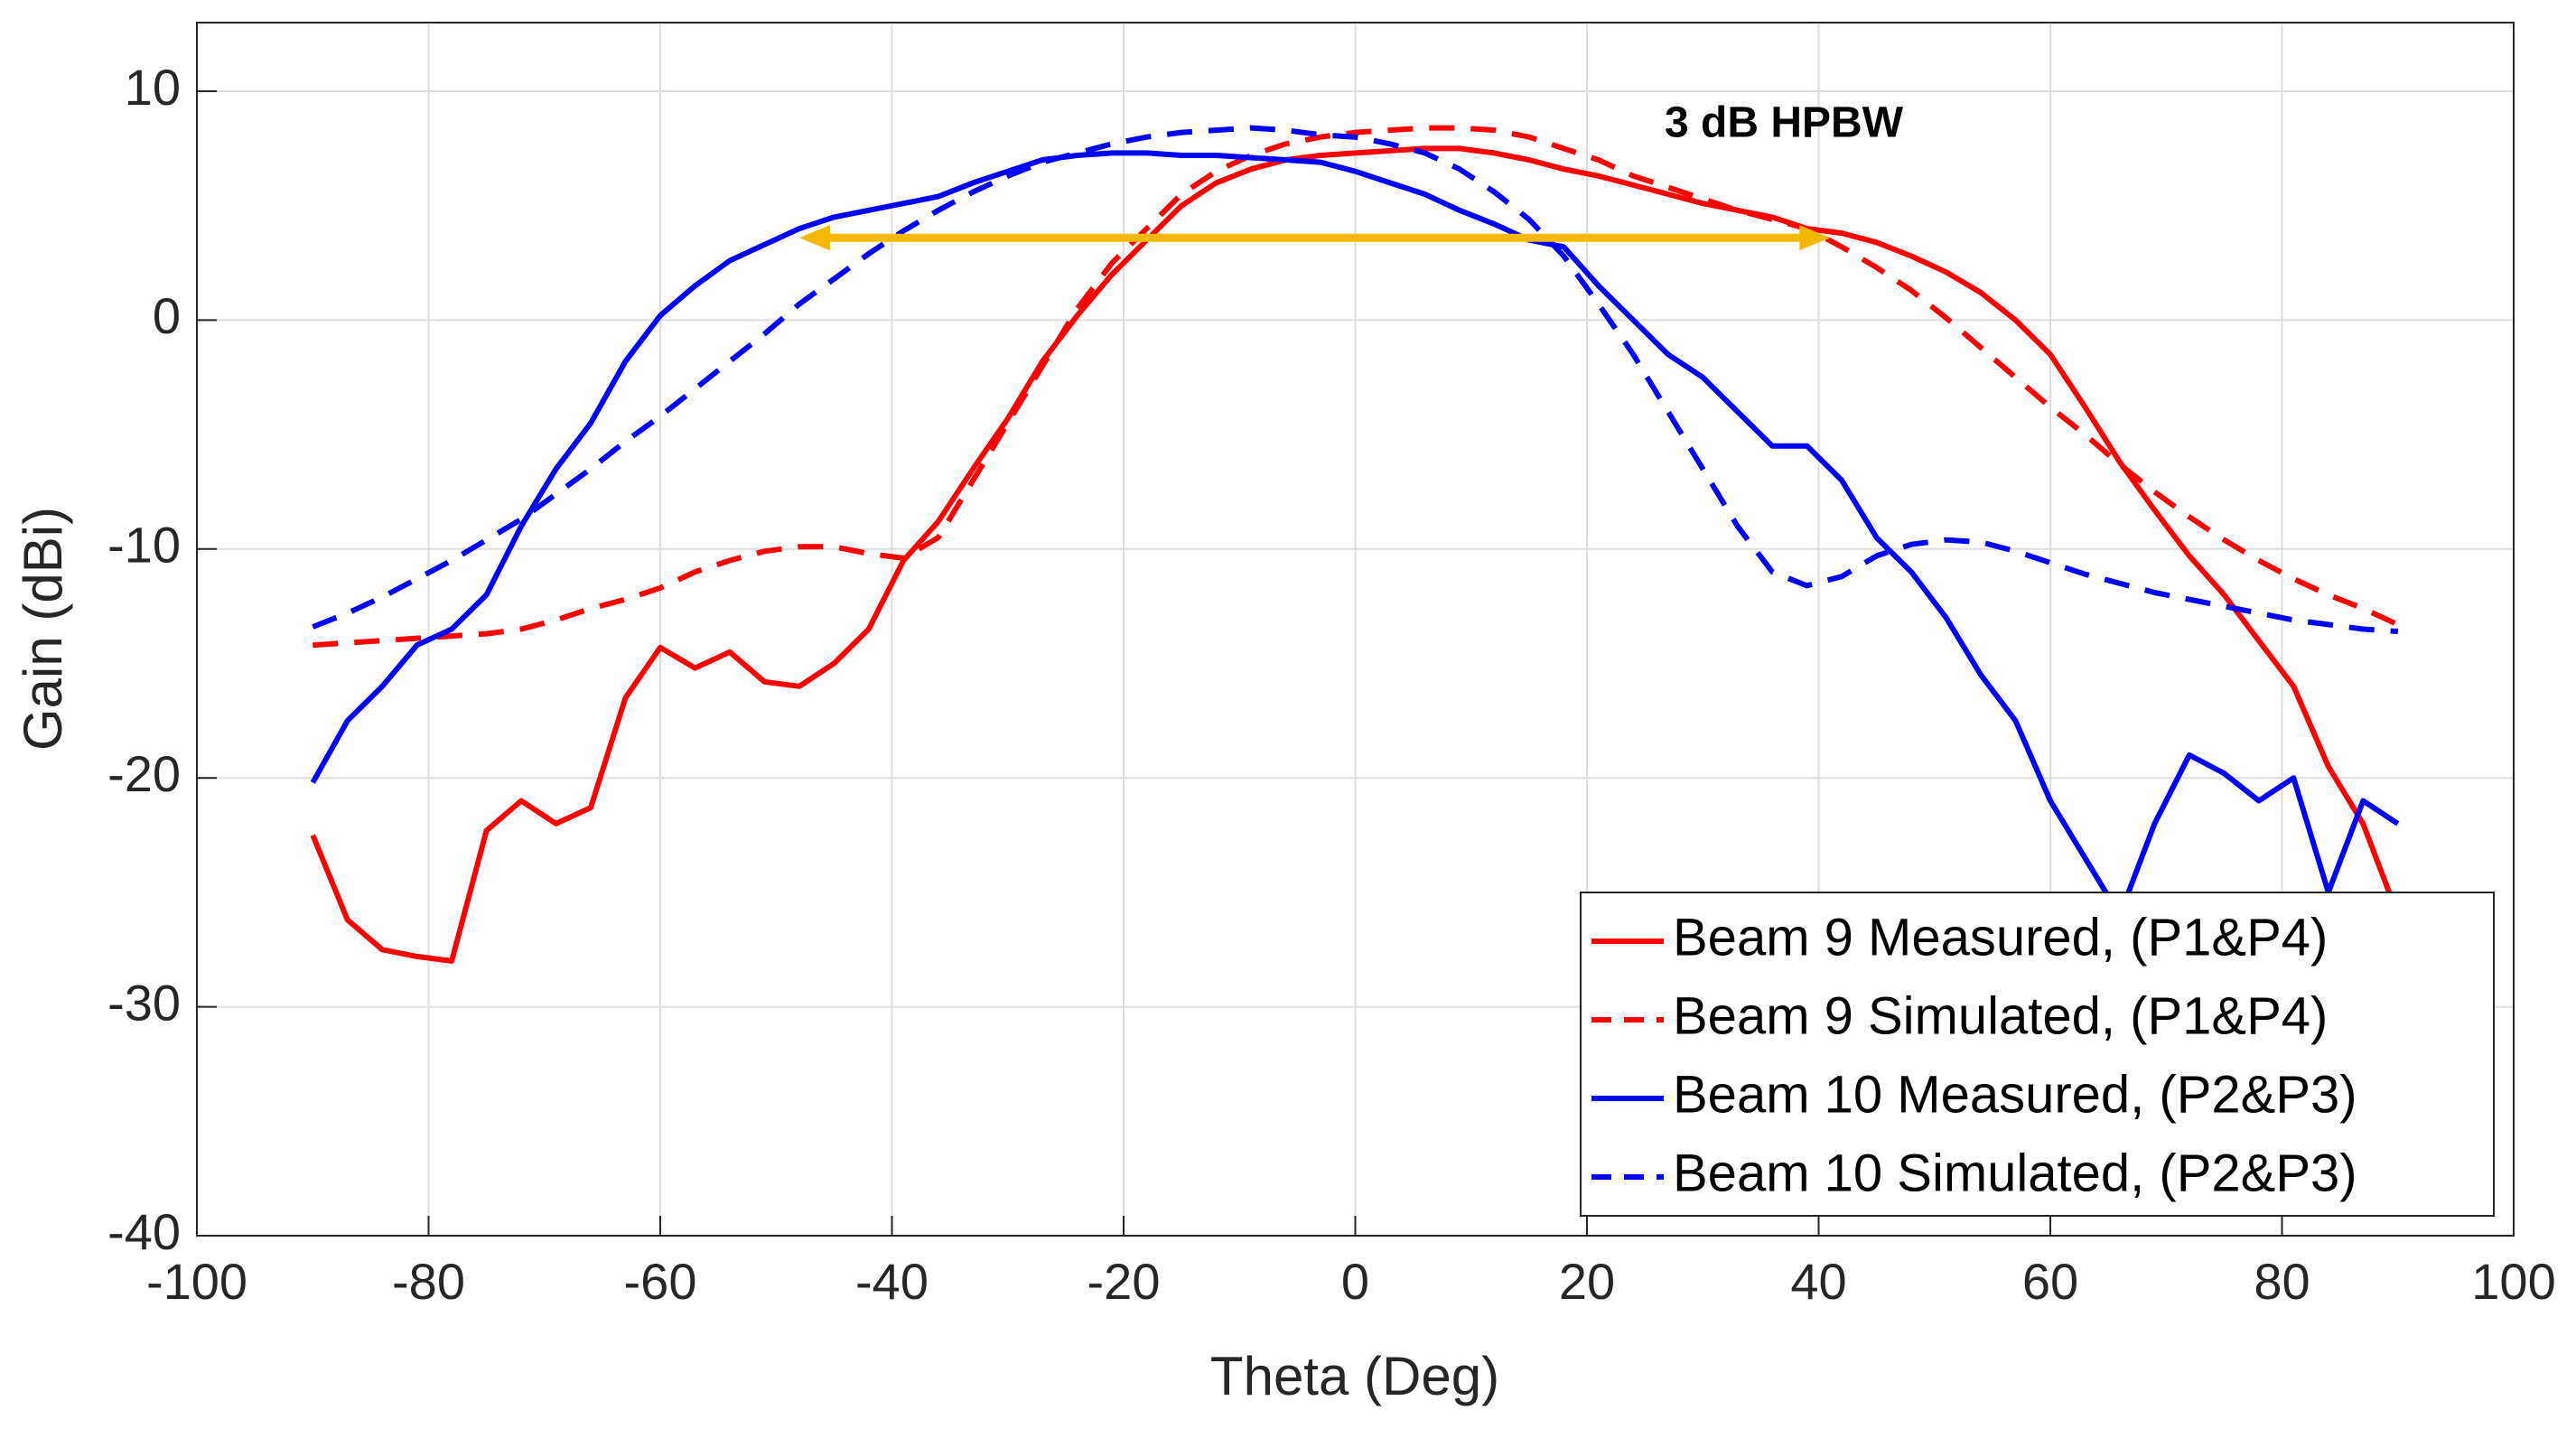 The width and height of the screenshot is (2576, 1429). Describe the element at coordinates (2050, 1281) in the screenshot. I see `x-tick-label: 60` at that location.